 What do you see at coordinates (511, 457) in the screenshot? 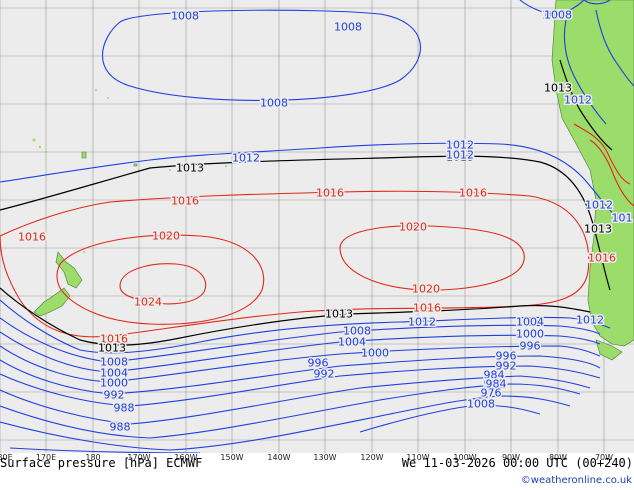
I see `longitude-label: 90W` at bounding box center [511, 457].